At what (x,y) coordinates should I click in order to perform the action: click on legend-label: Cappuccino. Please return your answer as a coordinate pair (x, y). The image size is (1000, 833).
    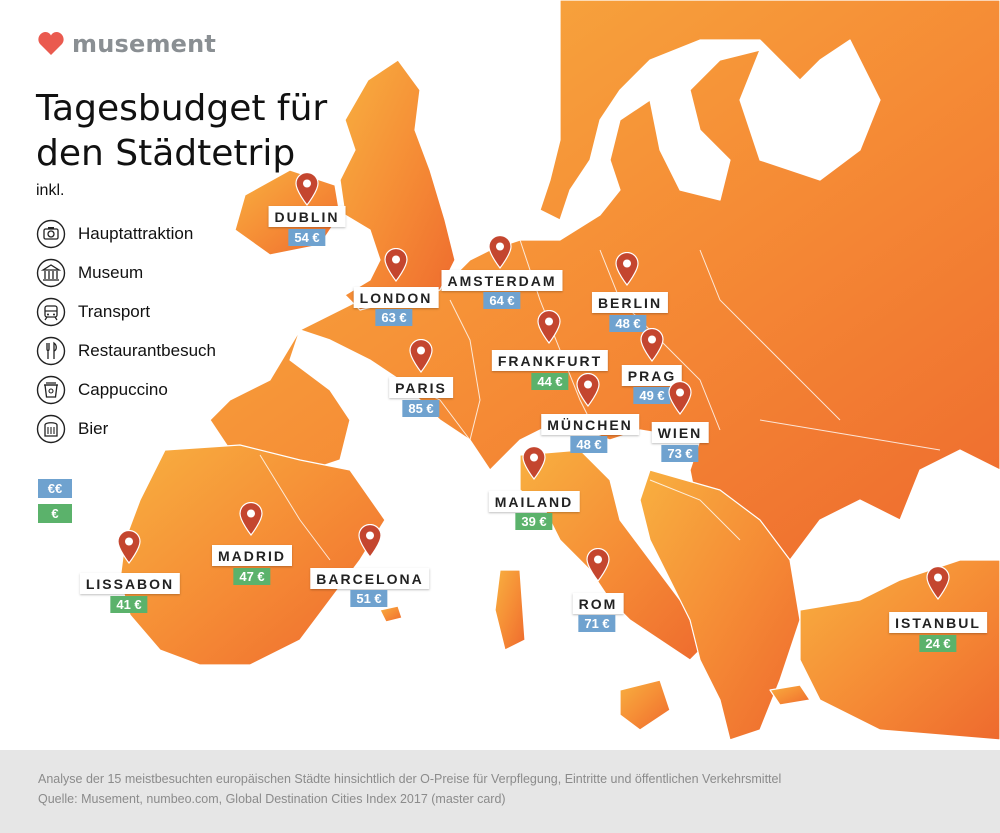
    Looking at the image, I should click on (123, 389).